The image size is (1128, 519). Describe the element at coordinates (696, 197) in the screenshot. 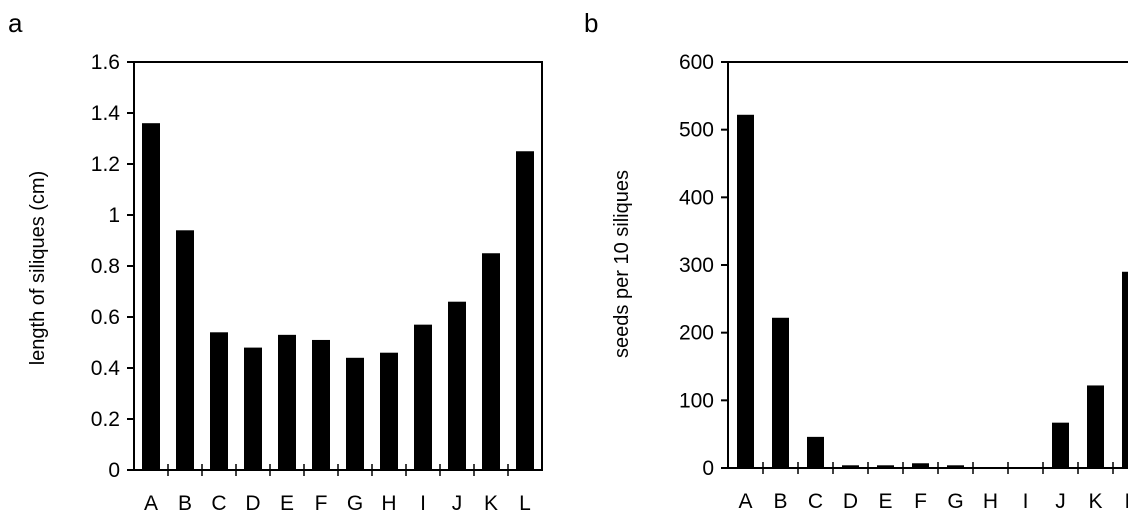

I see `y-tick-label: 400` at that location.